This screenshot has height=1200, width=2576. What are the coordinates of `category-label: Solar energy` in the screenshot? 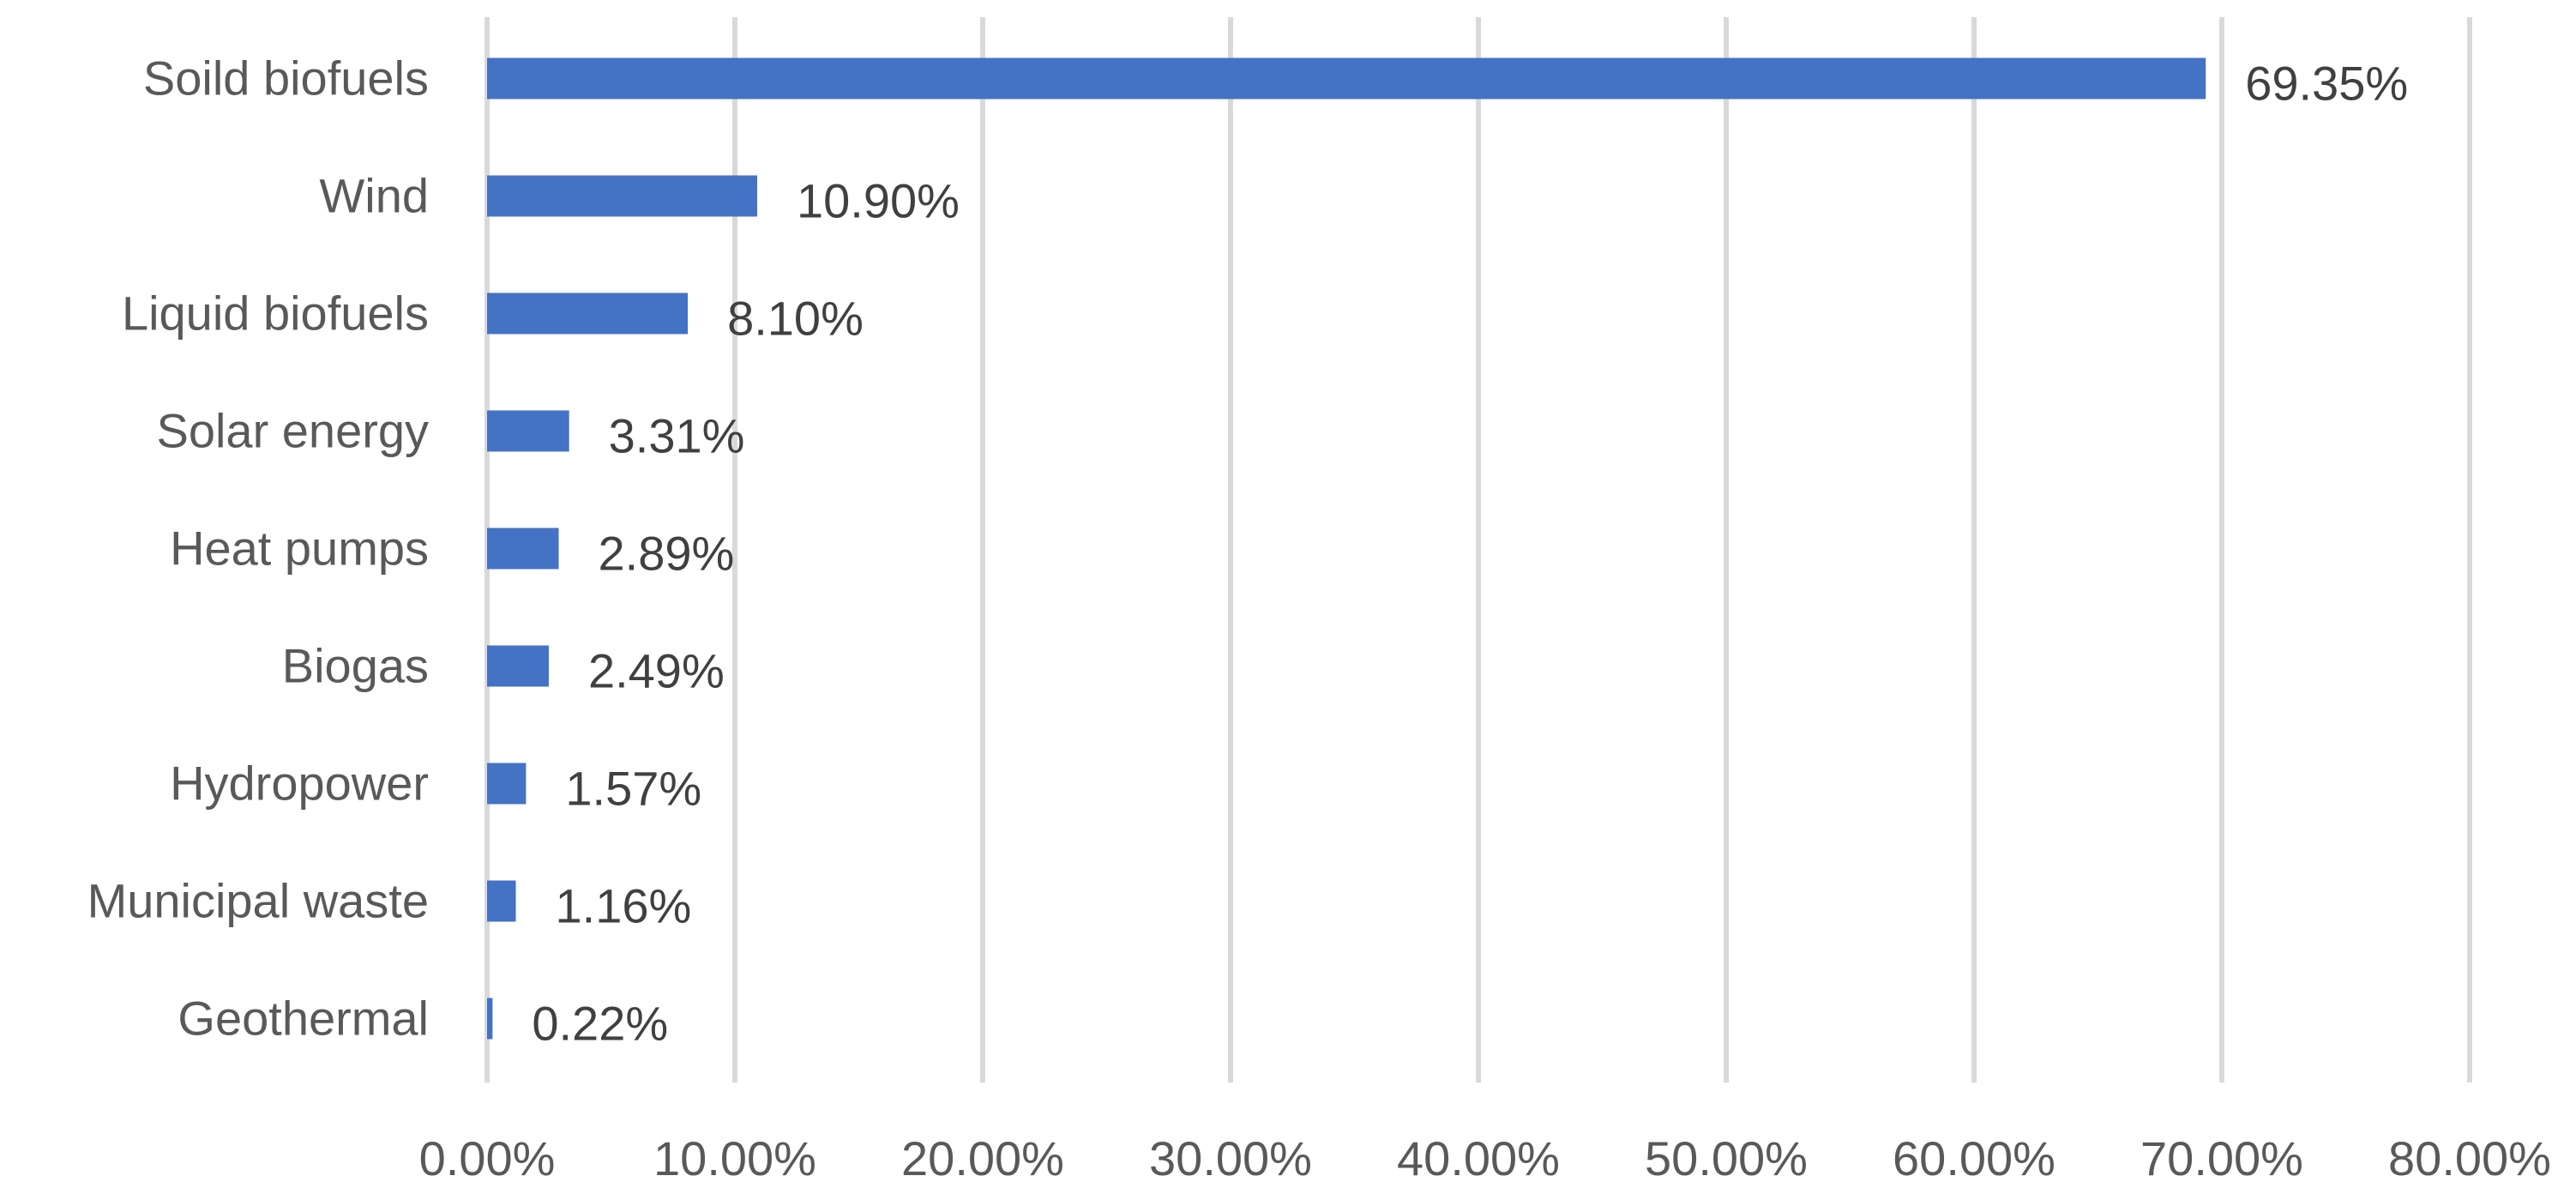 It's located at (292, 431).